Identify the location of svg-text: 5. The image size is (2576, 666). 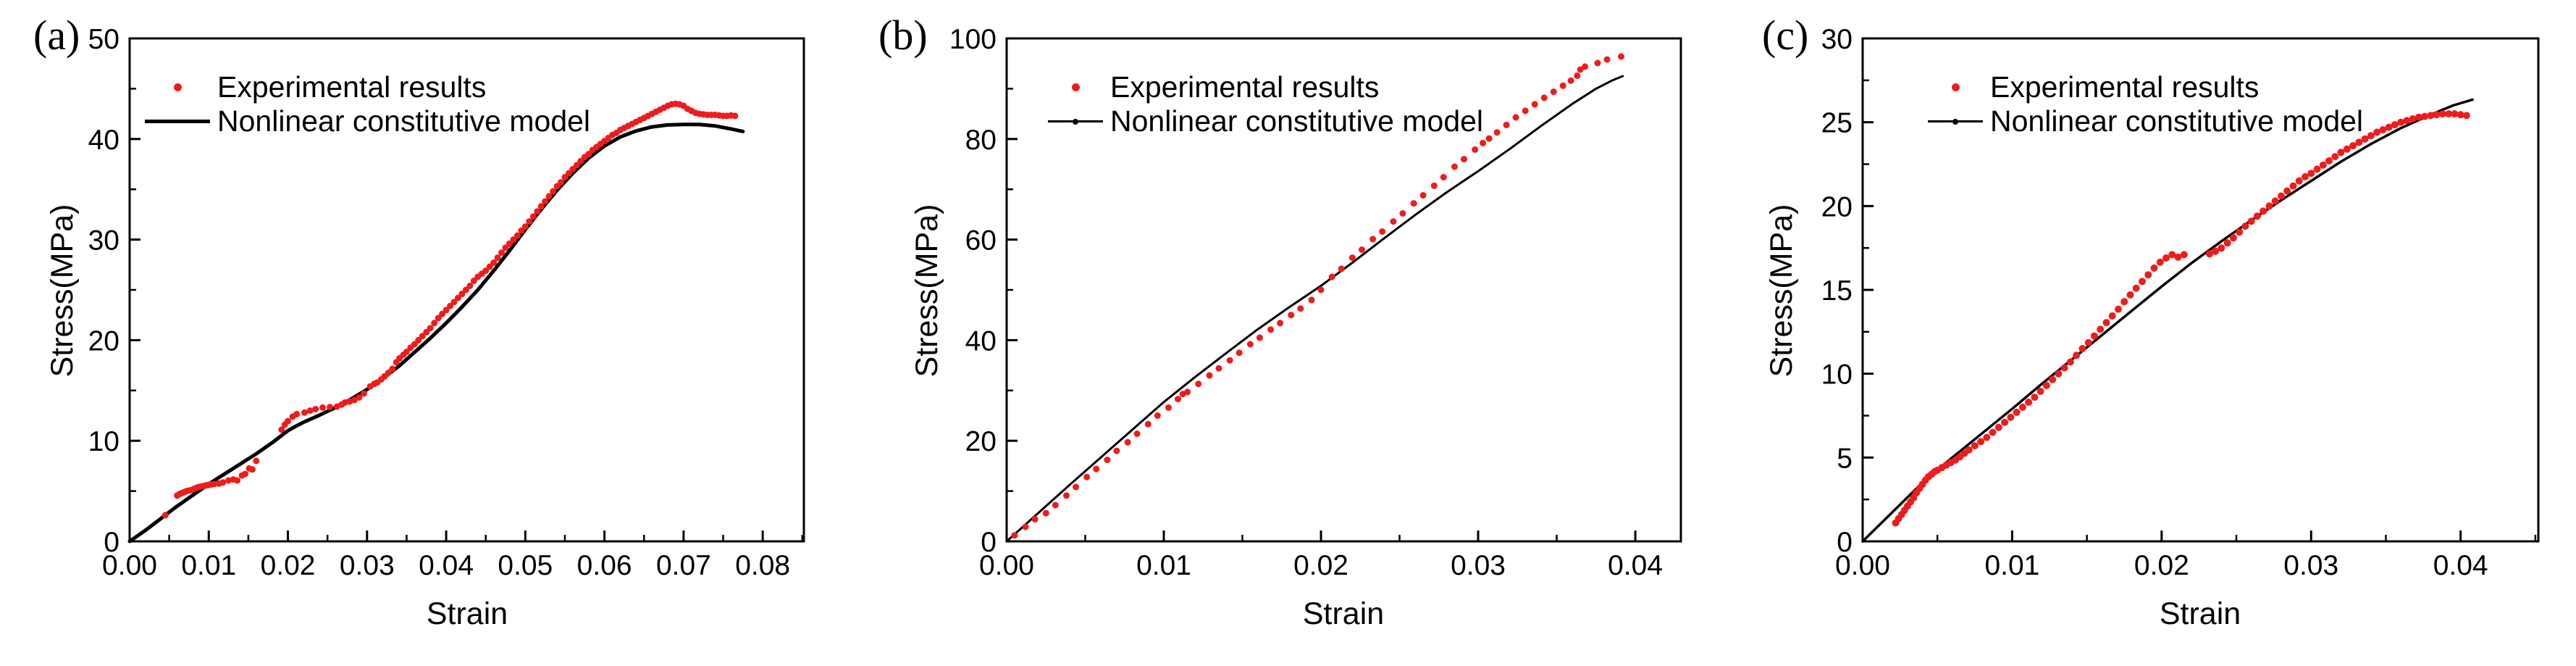
(1845, 459).